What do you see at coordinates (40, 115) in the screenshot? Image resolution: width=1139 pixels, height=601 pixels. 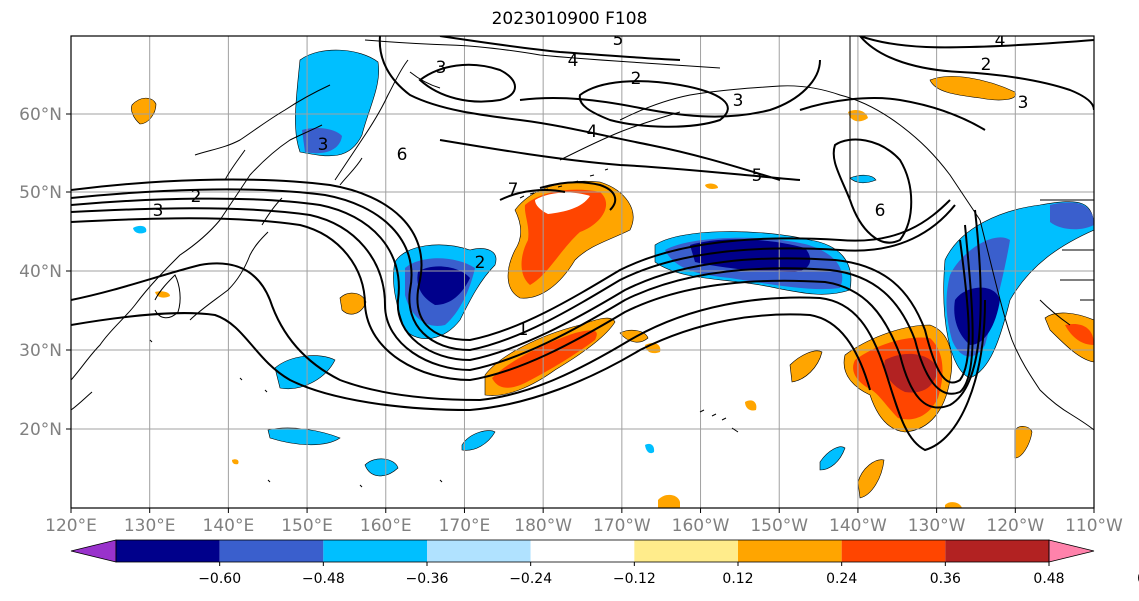 I see `lat-label: 60°N` at bounding box center [40, 115].